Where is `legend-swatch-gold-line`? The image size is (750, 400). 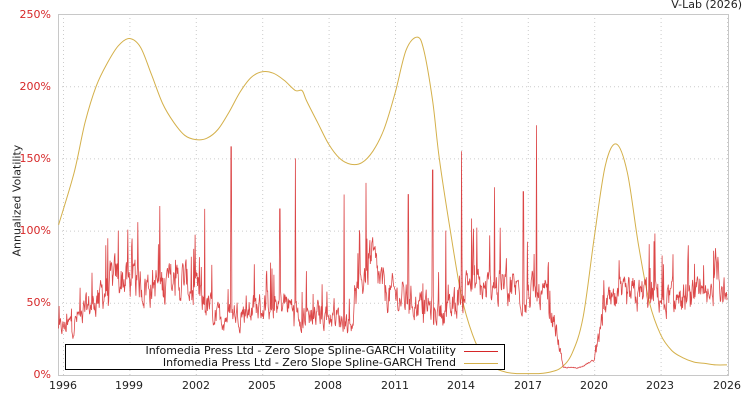 legend-swatch-gold-line is located at coordinates (481, 363).